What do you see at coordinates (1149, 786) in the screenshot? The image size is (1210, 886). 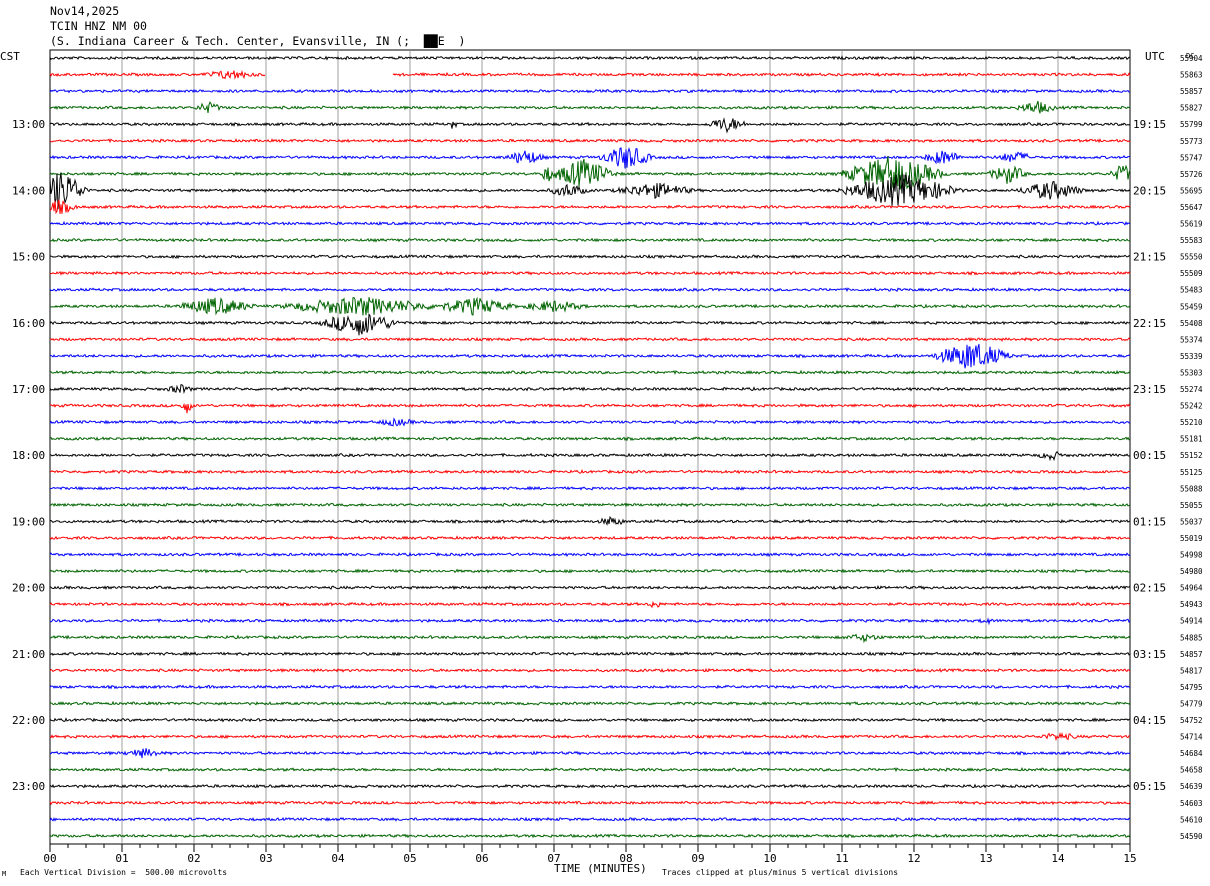 I see `utc-hour-label: 05:15` at bounding box center [1149, 786].